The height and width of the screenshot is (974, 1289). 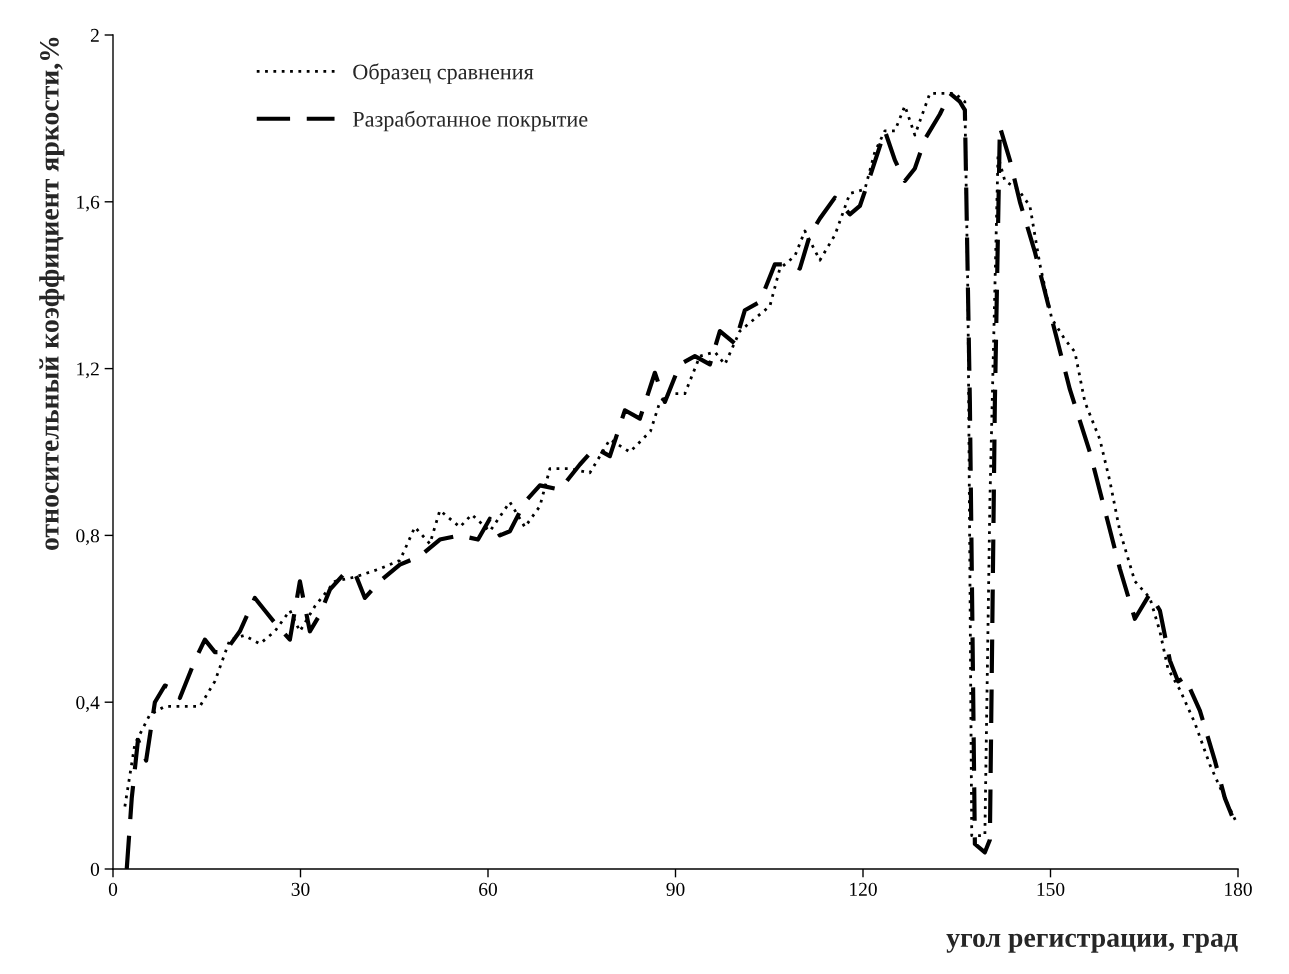 What do you see at coordinates (88, 370) in the screenshot?
I see `y-tick-label: 1,2` at bounding box center [88, 370].